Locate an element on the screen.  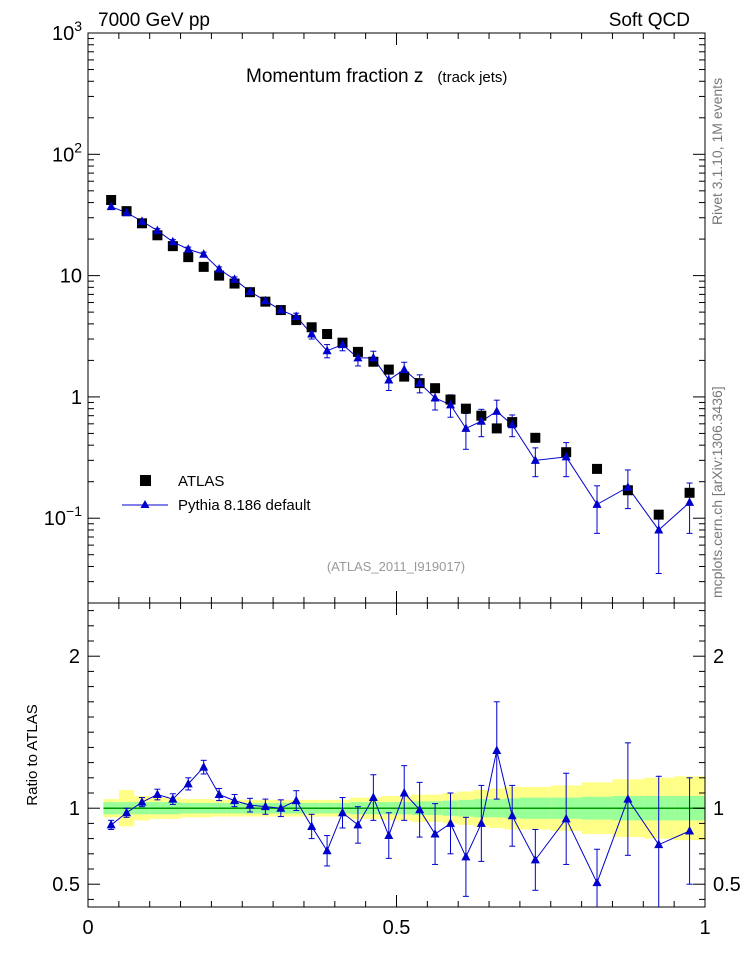
y-tick-label-exponent: 3 is located at coordinates (78, 26).